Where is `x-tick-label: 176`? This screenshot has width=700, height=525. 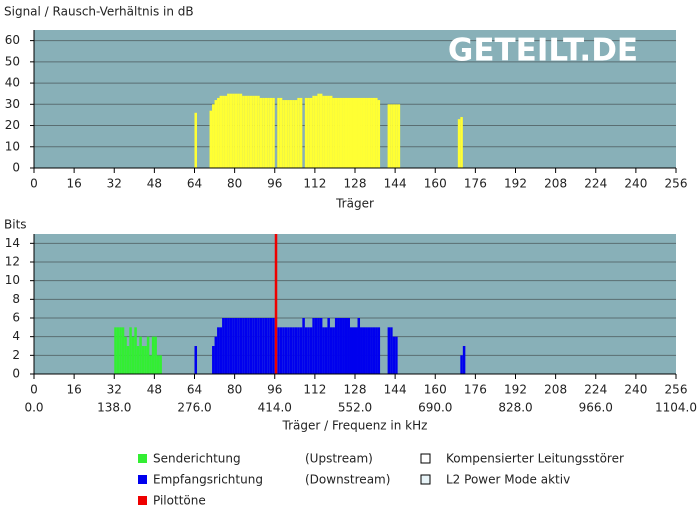
x-tick-label: 176 is located at coordinates (475, 184).